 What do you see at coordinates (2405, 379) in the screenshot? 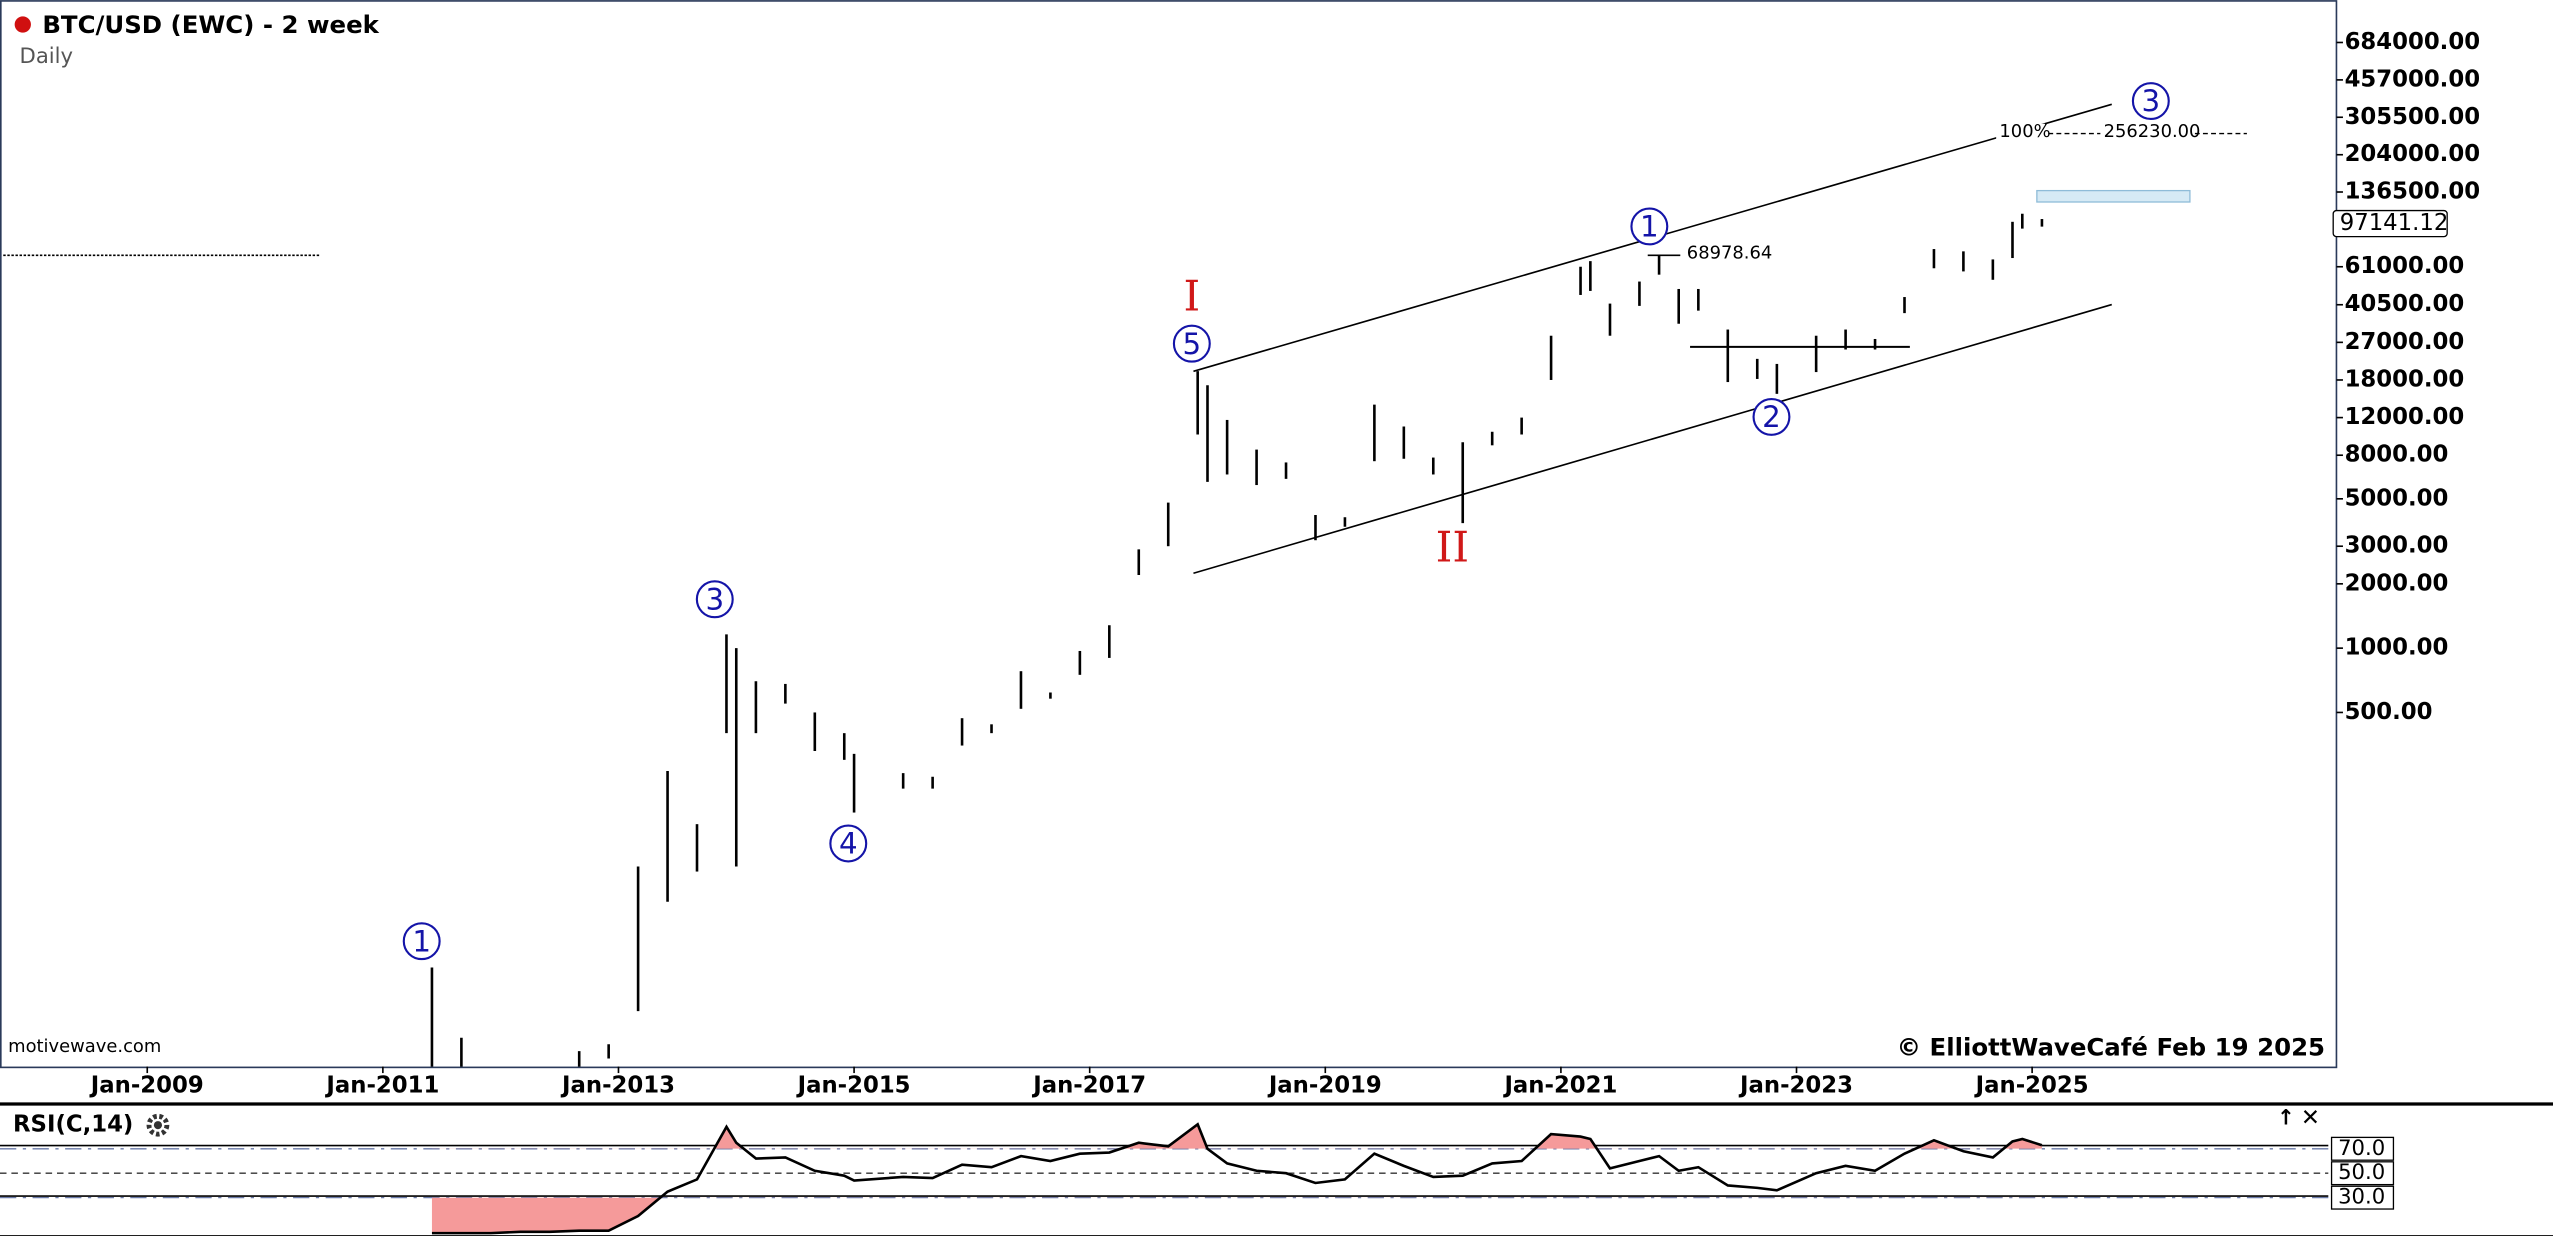
I see `y-tick-label: 18000.00` at bounding box center [2405, 379].